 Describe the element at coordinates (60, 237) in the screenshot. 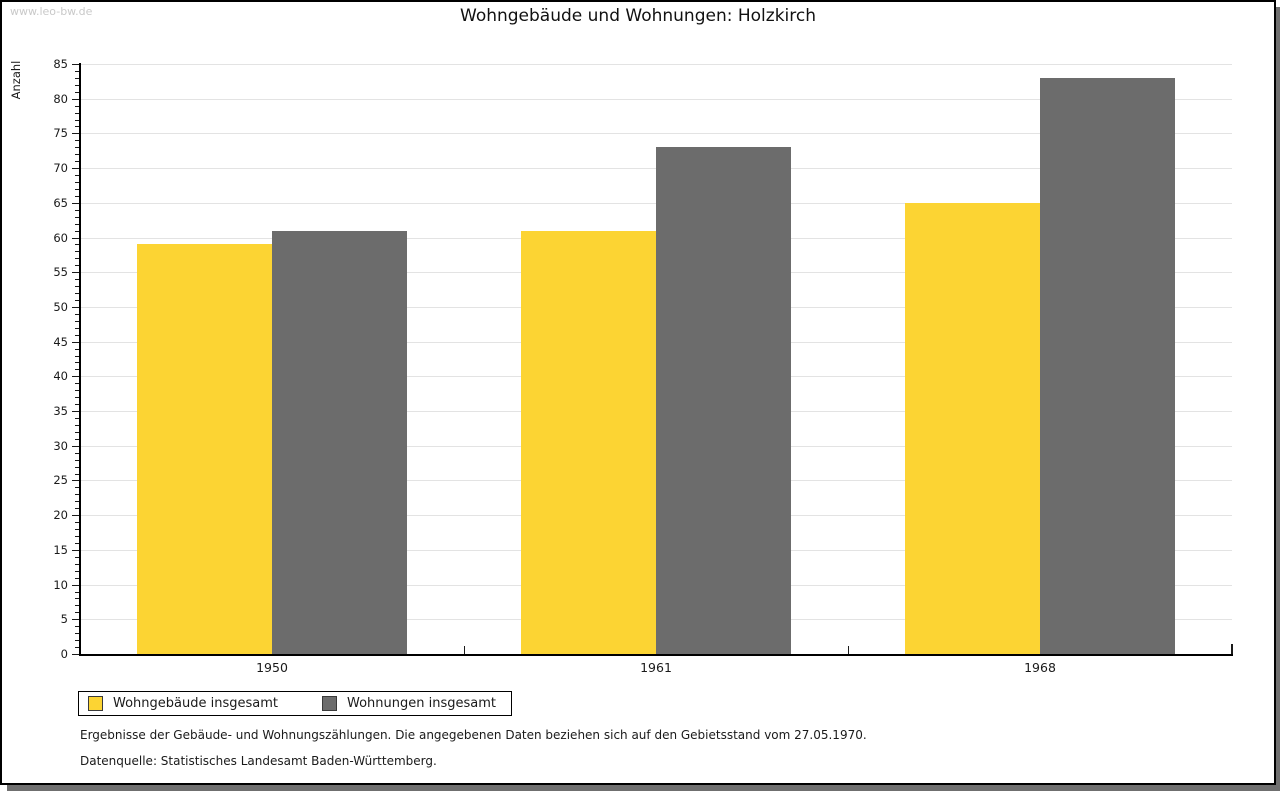

I see `y-tick-label-60: 60` at that location.